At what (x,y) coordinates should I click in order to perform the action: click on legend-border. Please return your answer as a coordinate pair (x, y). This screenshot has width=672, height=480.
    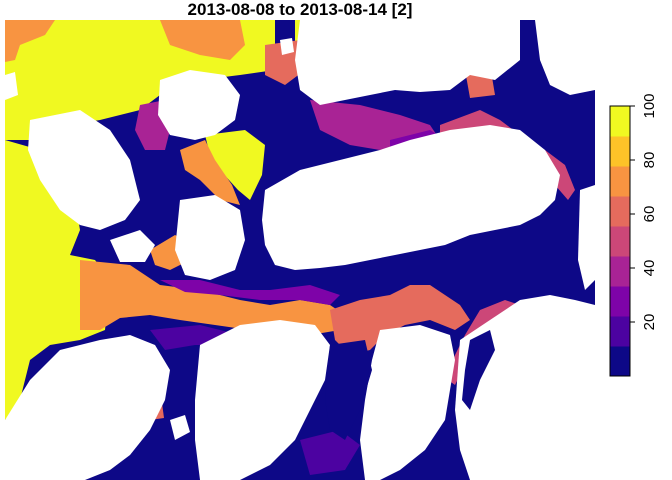
    Looking at the image, I should click on (620, 241).